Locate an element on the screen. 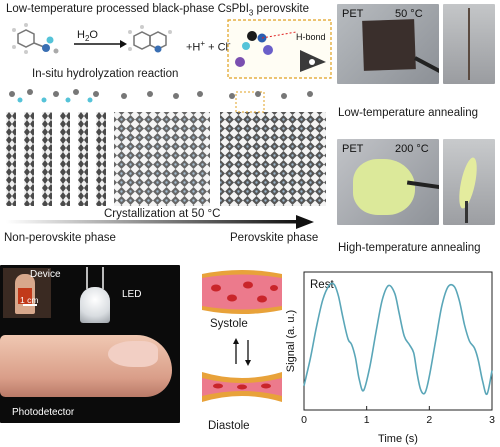  photodetector-label: Photodetector is located at coordinates (43, 412).